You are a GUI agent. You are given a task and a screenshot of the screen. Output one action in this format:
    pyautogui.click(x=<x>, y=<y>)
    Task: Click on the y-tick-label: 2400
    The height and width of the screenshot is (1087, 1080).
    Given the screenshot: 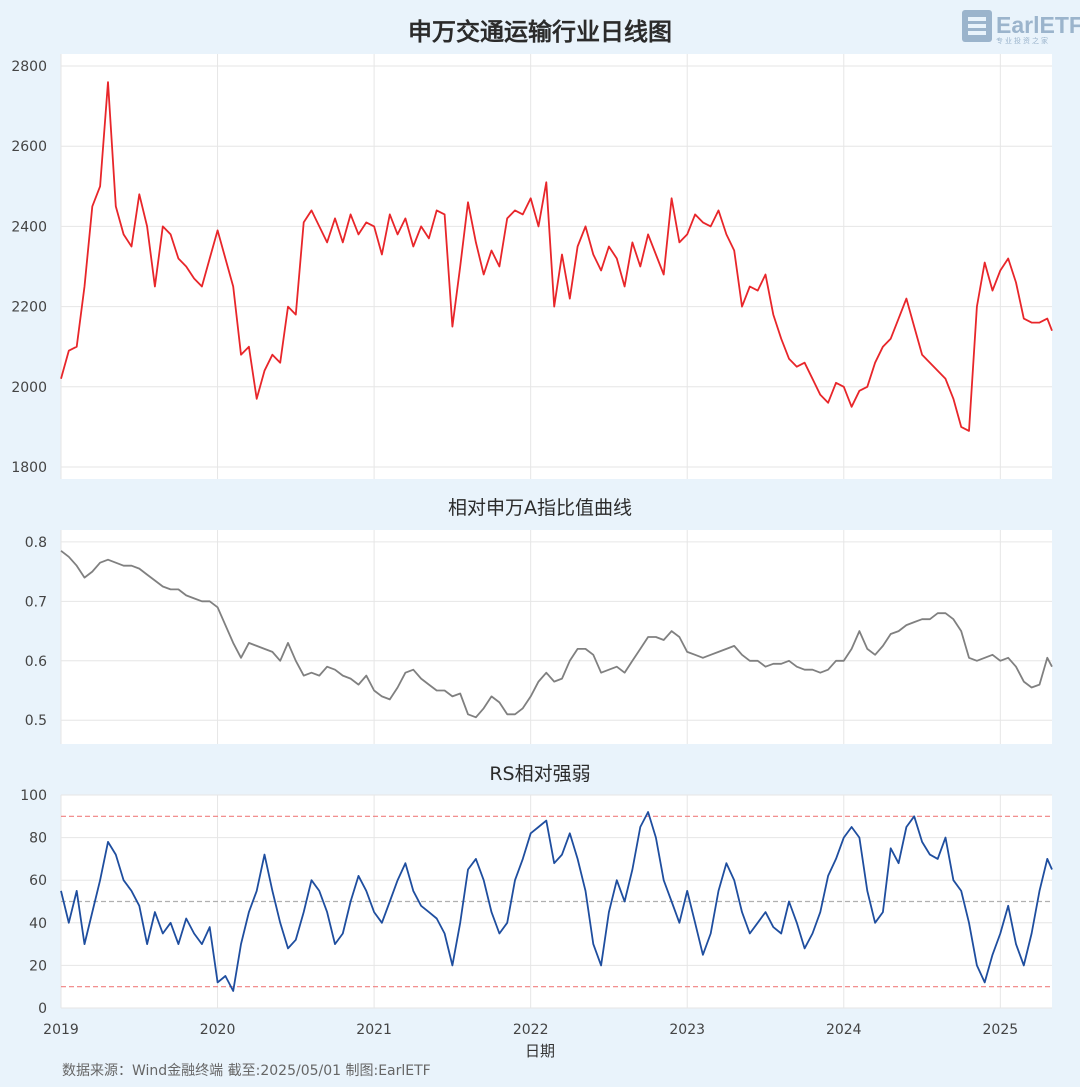 What is the action you would take?
    pyautogui.click(x=29, y=227)
    